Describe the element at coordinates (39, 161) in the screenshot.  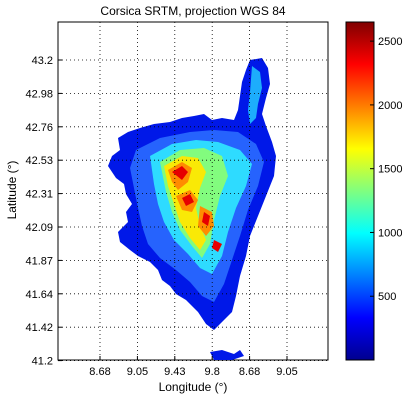
I see `y-tick-label: 42.53` at that location.